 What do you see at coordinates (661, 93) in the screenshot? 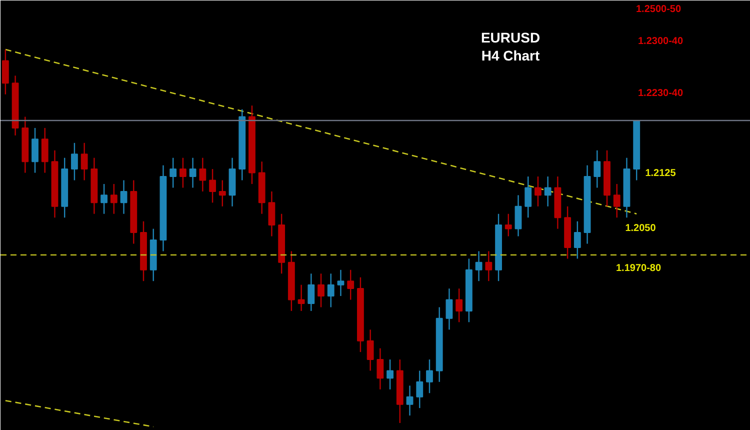
I see `annotation: 1.2230-40` at bounding box center [661, 93].